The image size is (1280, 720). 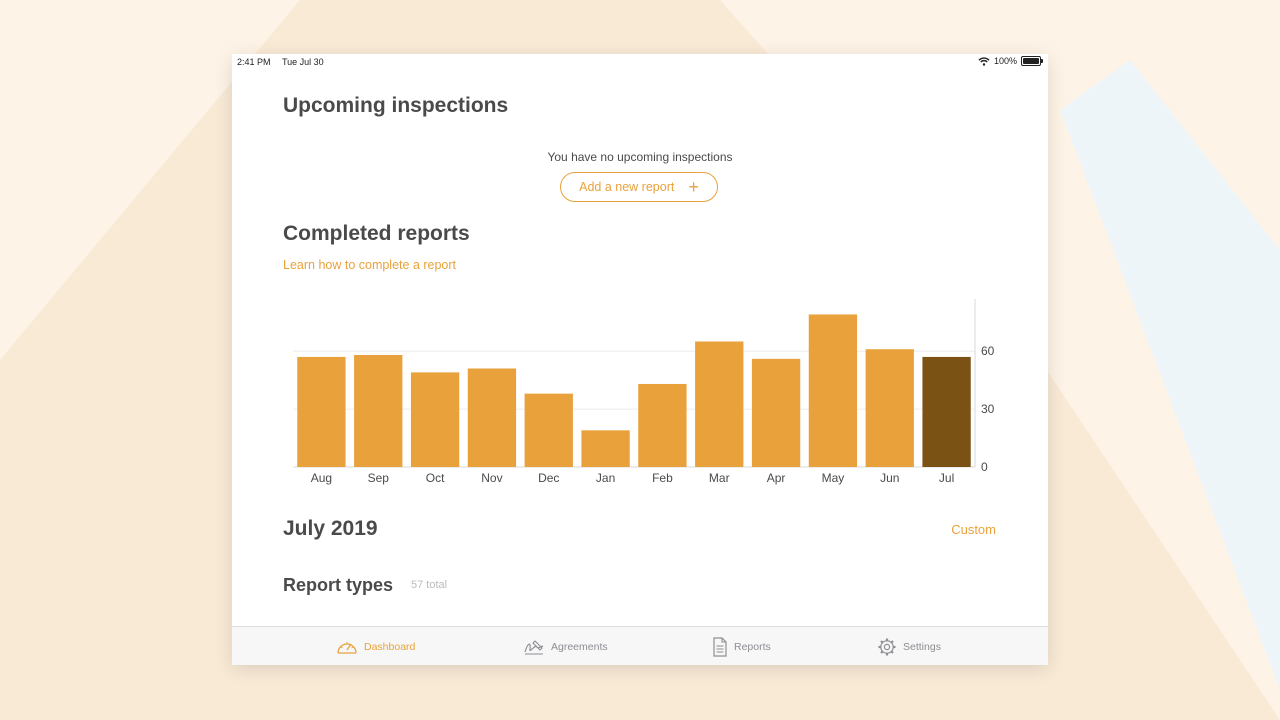 I want to click on y-tick-label: 0, so click(x=984, y=467).